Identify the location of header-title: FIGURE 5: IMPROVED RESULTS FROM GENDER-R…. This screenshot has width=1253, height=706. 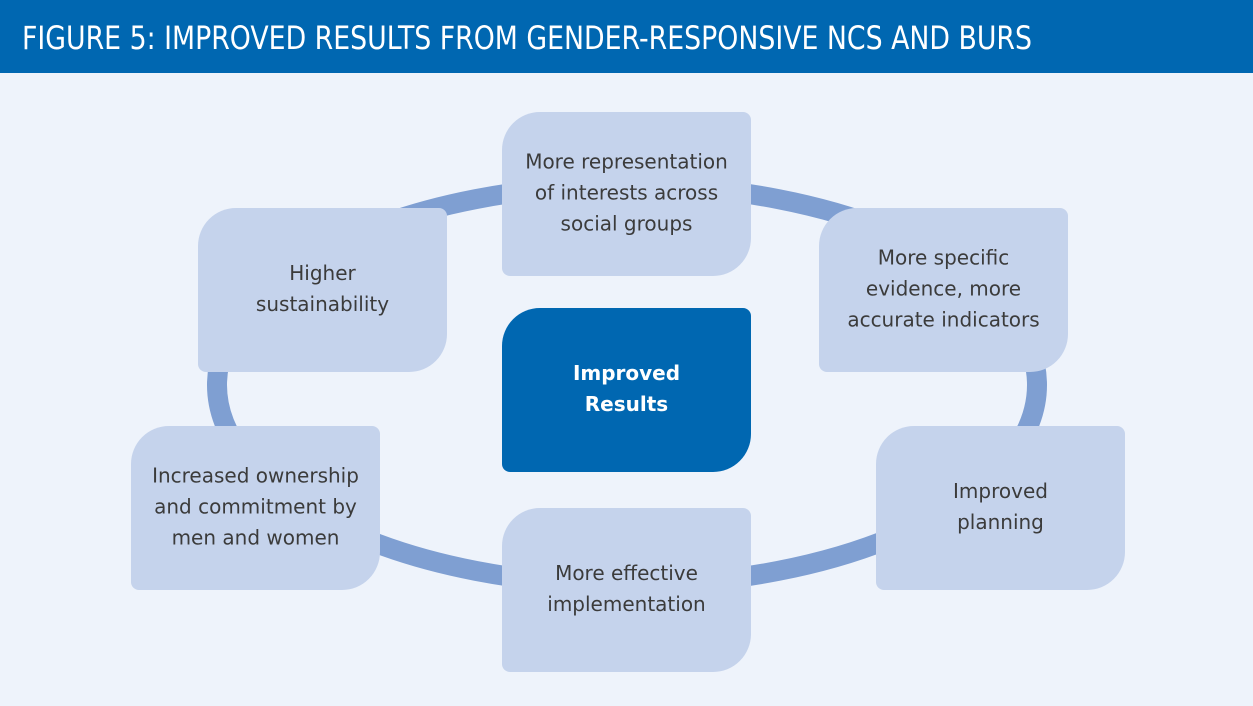
(527, 38).